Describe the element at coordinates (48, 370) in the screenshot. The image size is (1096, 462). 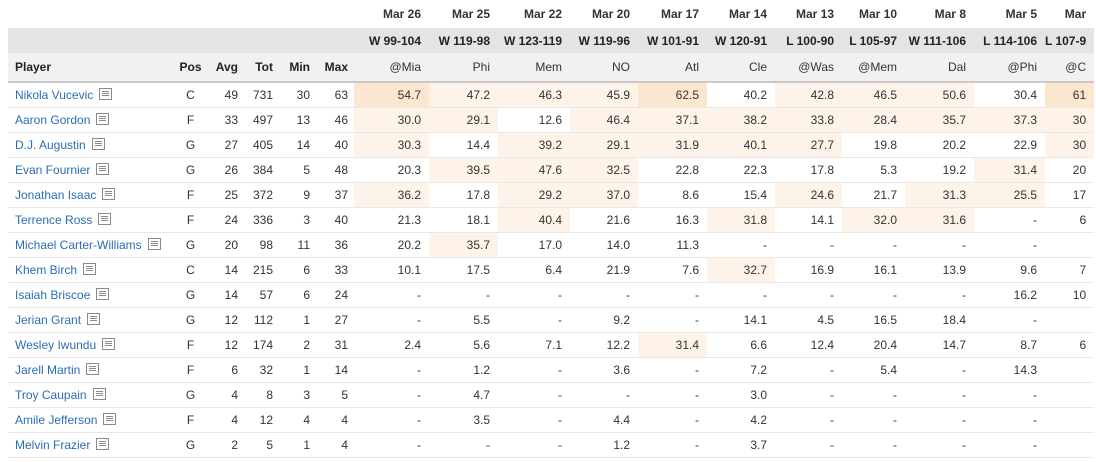
I see `player-name-link: Jarell Martin` at that location.